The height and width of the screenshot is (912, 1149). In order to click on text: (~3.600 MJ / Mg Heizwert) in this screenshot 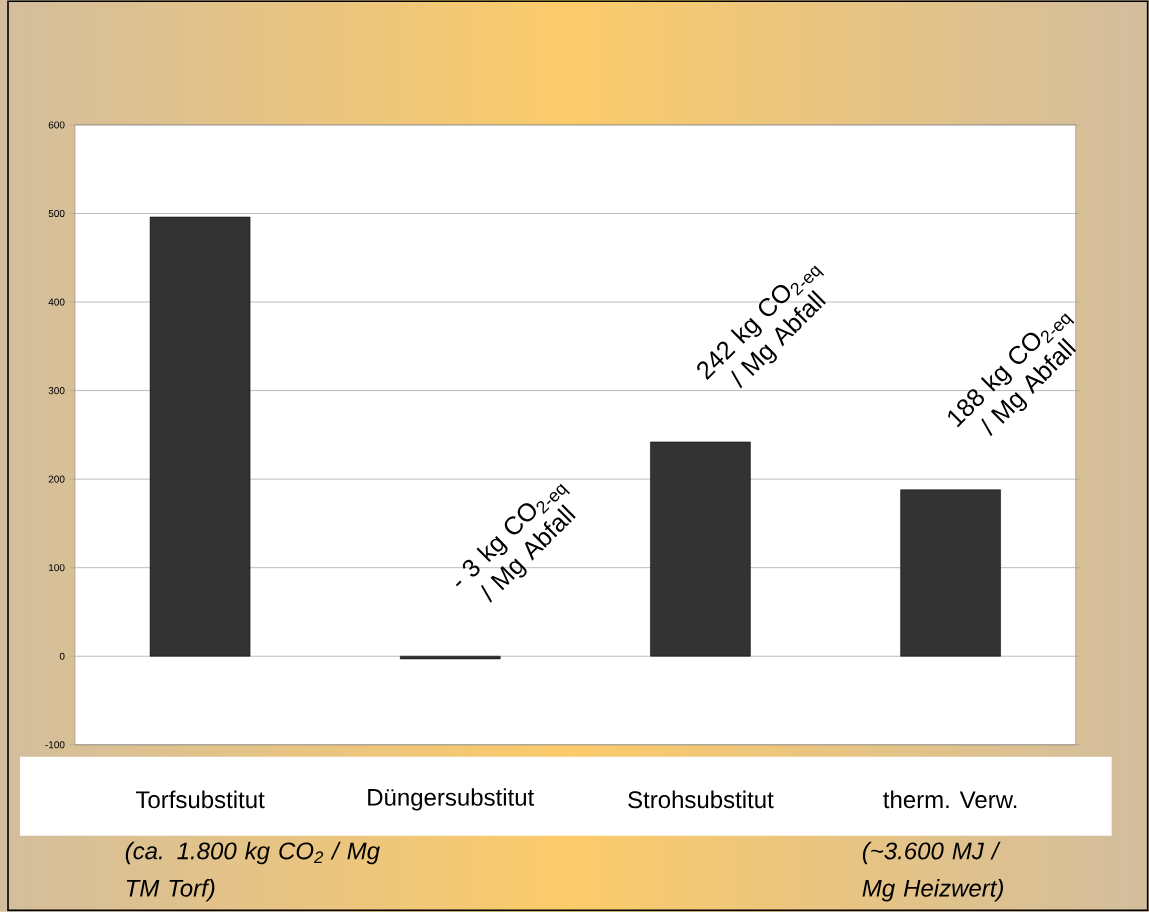, I will do `click(932, 871)`.